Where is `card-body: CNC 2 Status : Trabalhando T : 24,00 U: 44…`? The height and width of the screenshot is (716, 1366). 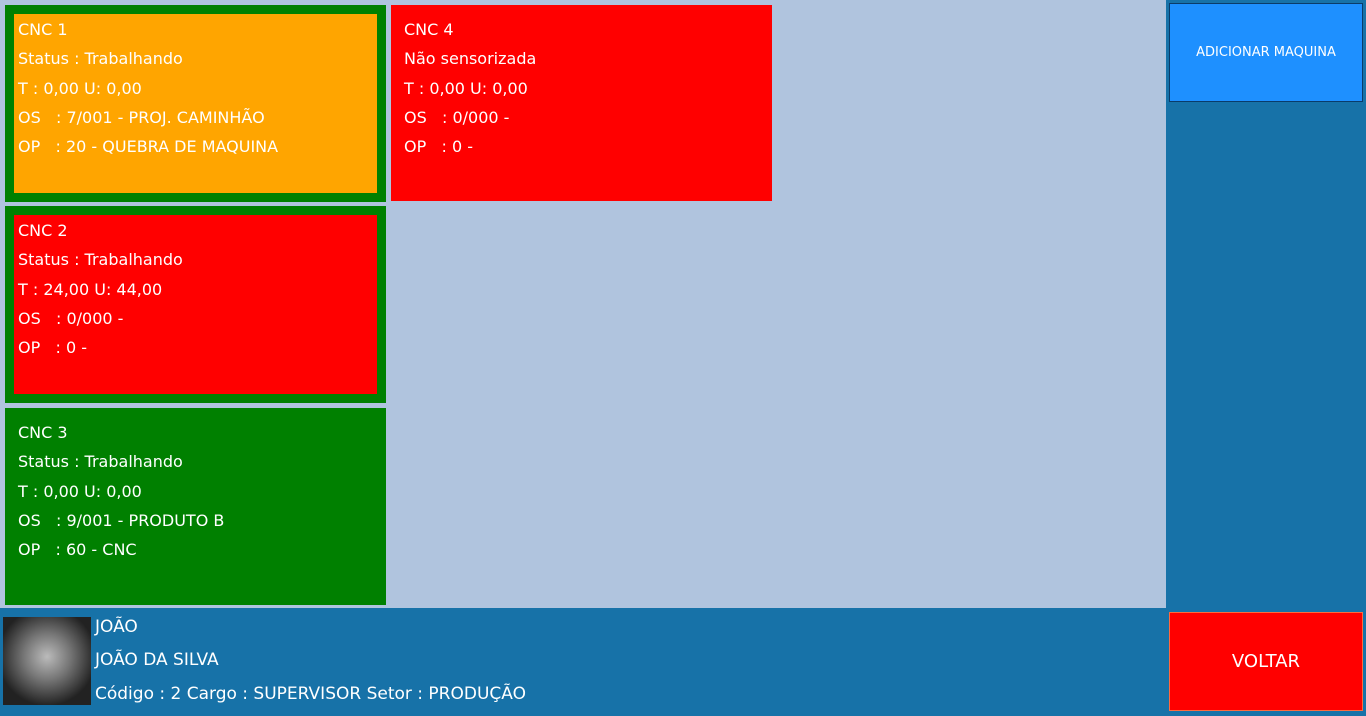
card-body: CNC 2 Status : Trabalhando T : 24,00 U: 44… is located at coordinates (195, 304).